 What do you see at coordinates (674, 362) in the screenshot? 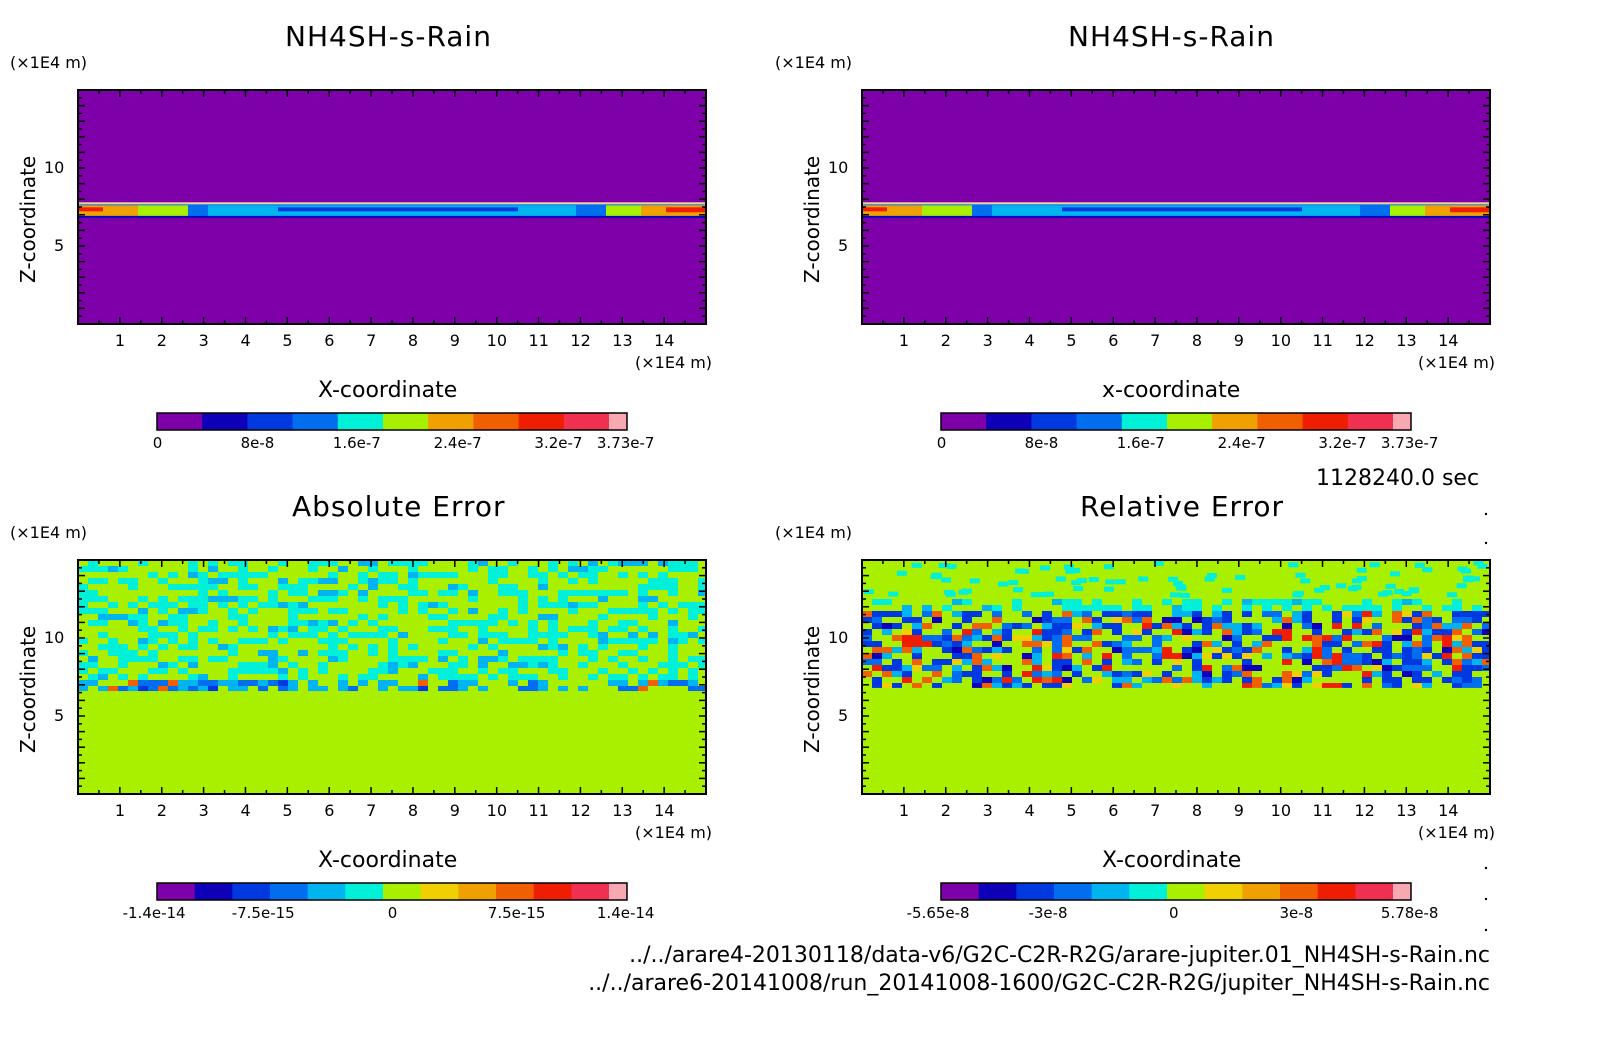
I see `panel1-x-unit: (×1E4 m)` at bounding box center [674, 362].